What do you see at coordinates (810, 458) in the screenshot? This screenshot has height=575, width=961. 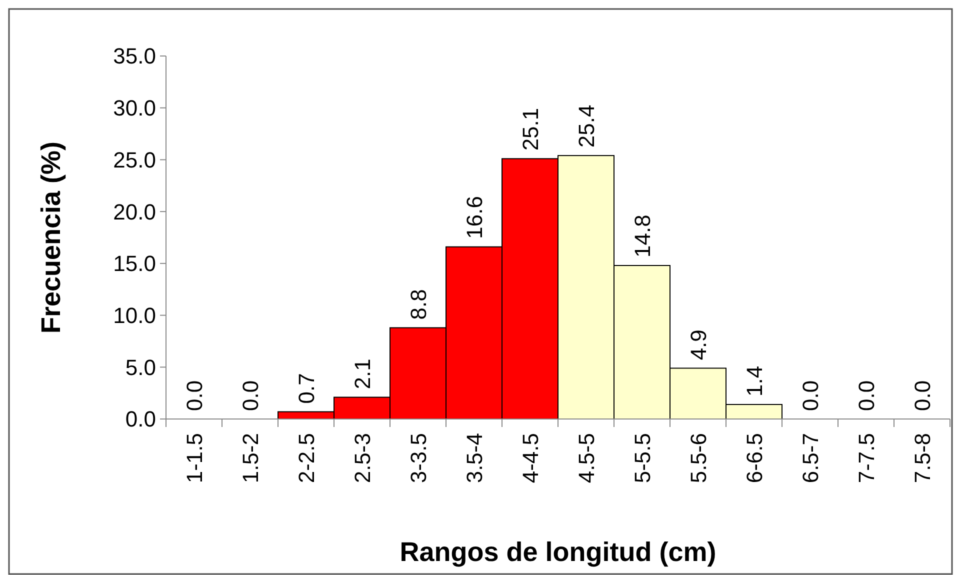 I see `x-tick-label: 6.5-7` at bounding box center [810, 458].